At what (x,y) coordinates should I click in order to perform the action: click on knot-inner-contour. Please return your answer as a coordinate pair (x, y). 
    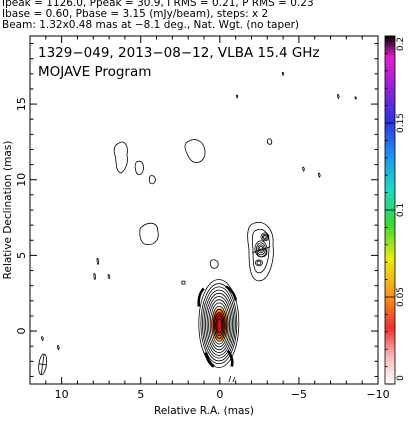
    Looking at the image, I should click on (261, 249).